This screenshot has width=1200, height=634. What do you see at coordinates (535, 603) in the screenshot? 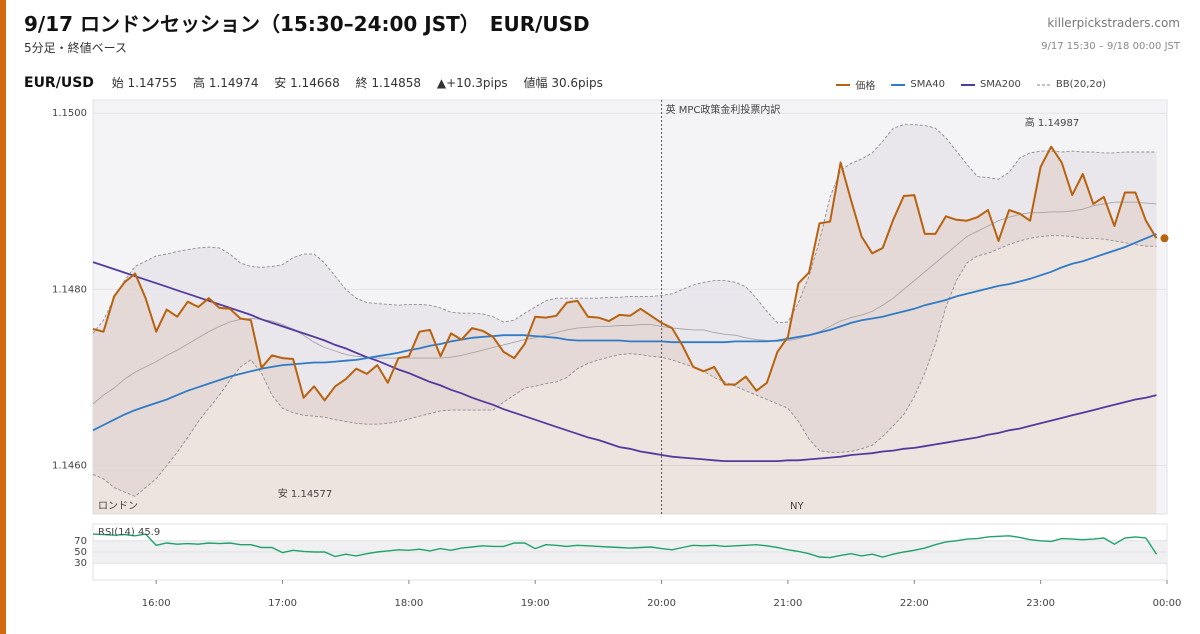
I see `x-tick-label: 19:00` at bounding box center [535, 603].